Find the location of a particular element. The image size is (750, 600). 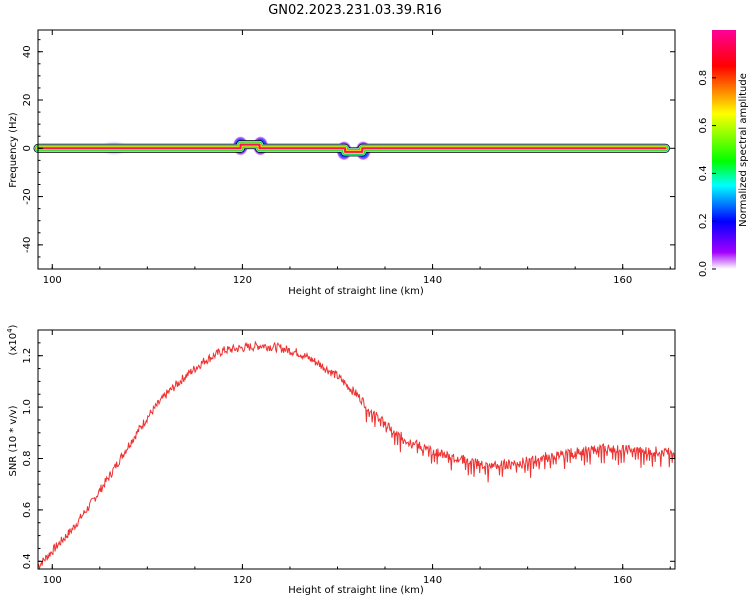

top-y-axis-label: Frequency (Hz) is located at coordinates (13, 150).